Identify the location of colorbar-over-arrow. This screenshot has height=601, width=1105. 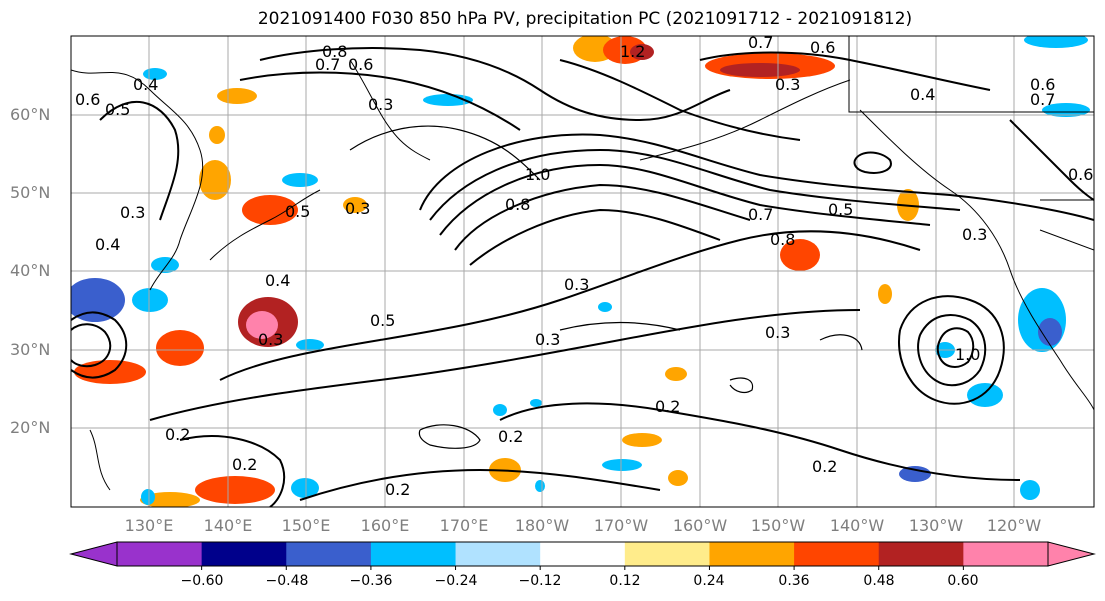
(1071, 554).